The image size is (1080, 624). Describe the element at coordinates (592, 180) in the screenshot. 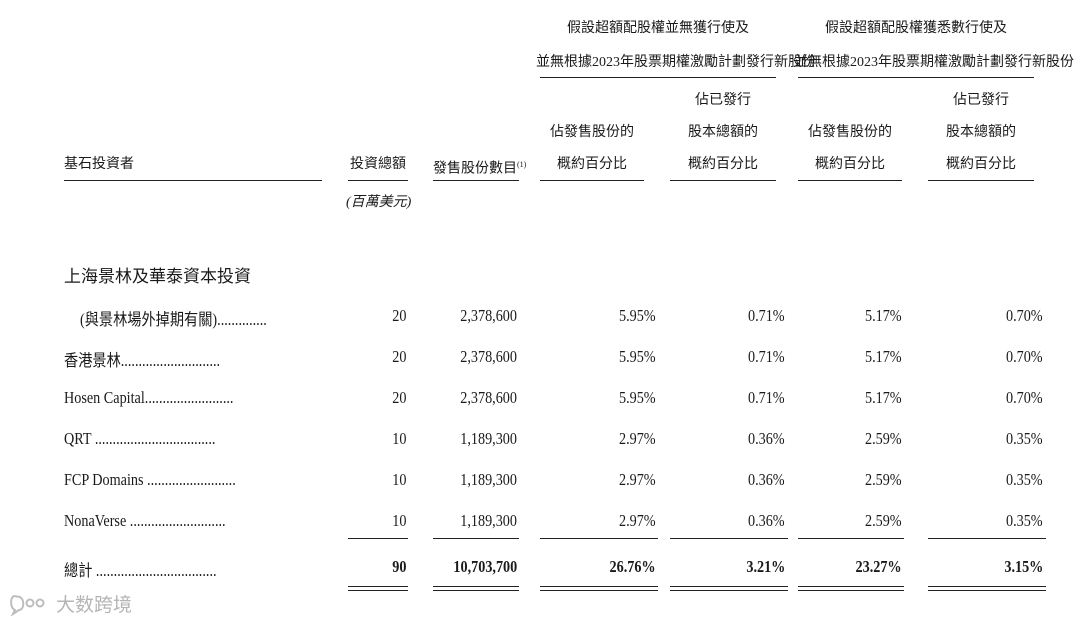

I see `col-pct-offer-1-underline` at that location.